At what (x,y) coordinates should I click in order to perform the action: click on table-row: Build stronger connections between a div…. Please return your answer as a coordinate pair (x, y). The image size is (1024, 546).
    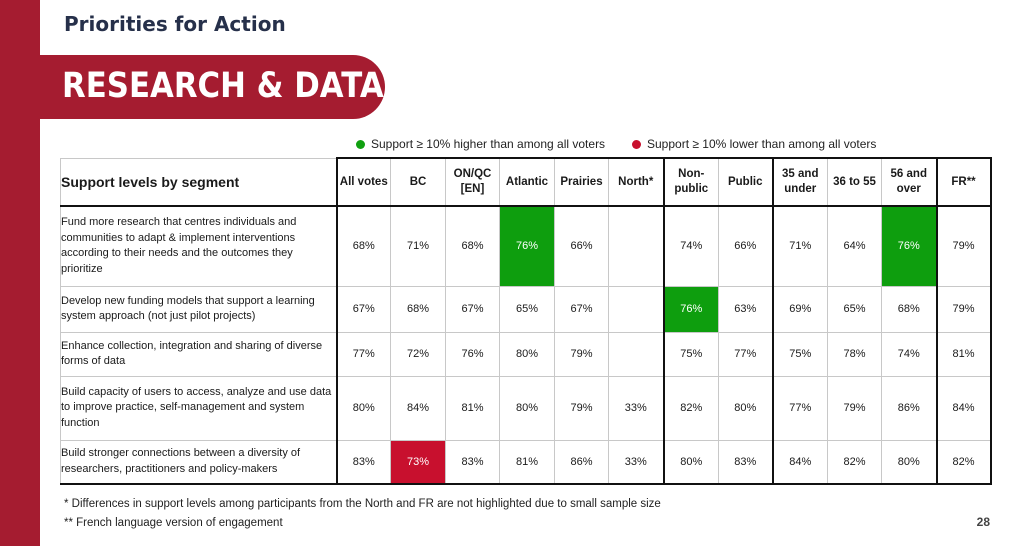
    Looking at the image, I should click on (526, 462).